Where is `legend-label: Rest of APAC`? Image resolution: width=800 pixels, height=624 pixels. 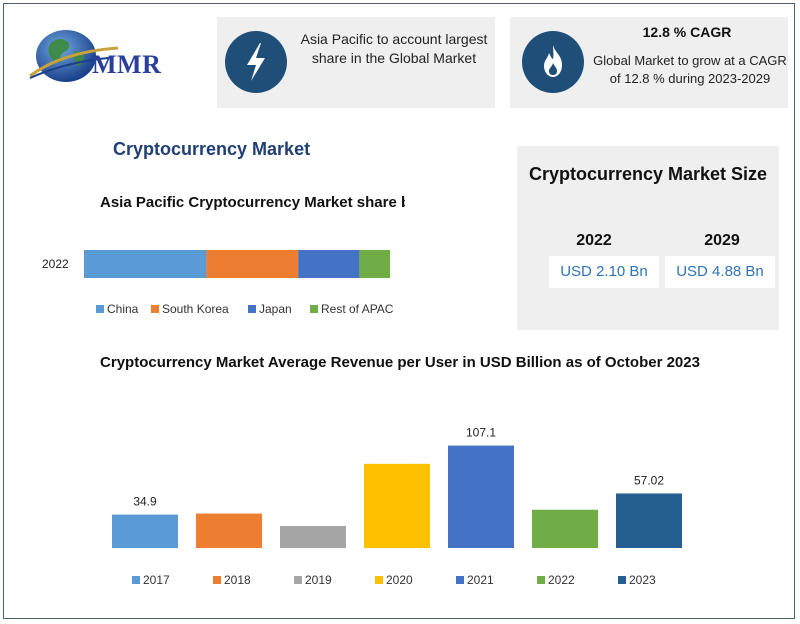 legend-label: Rest of APAC is located at coordinates (357, 309).